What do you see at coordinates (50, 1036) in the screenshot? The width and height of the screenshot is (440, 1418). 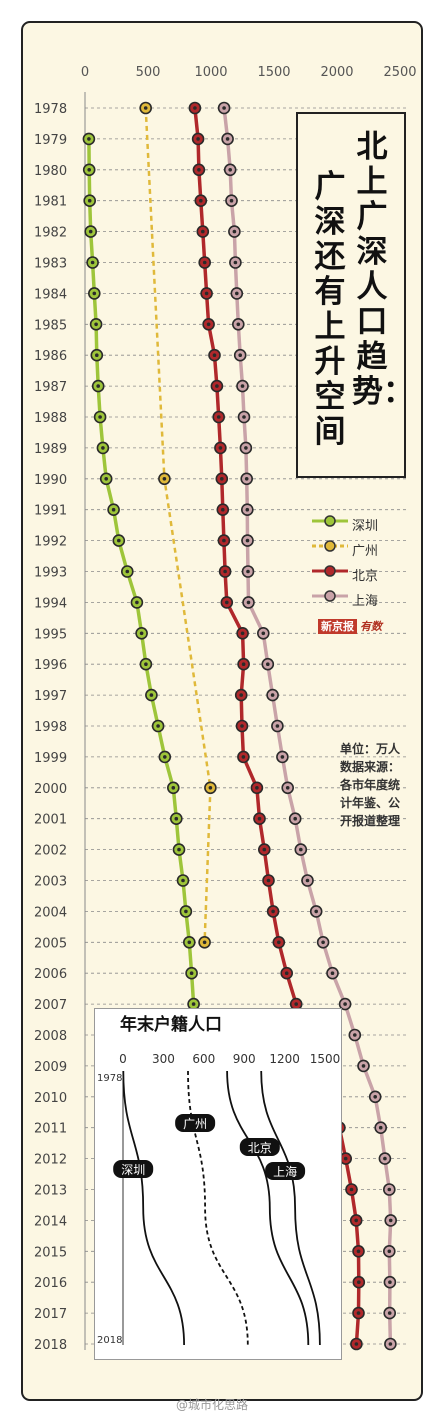 I see `year-tick-label: 2008` at bounding box center [50, 1036].